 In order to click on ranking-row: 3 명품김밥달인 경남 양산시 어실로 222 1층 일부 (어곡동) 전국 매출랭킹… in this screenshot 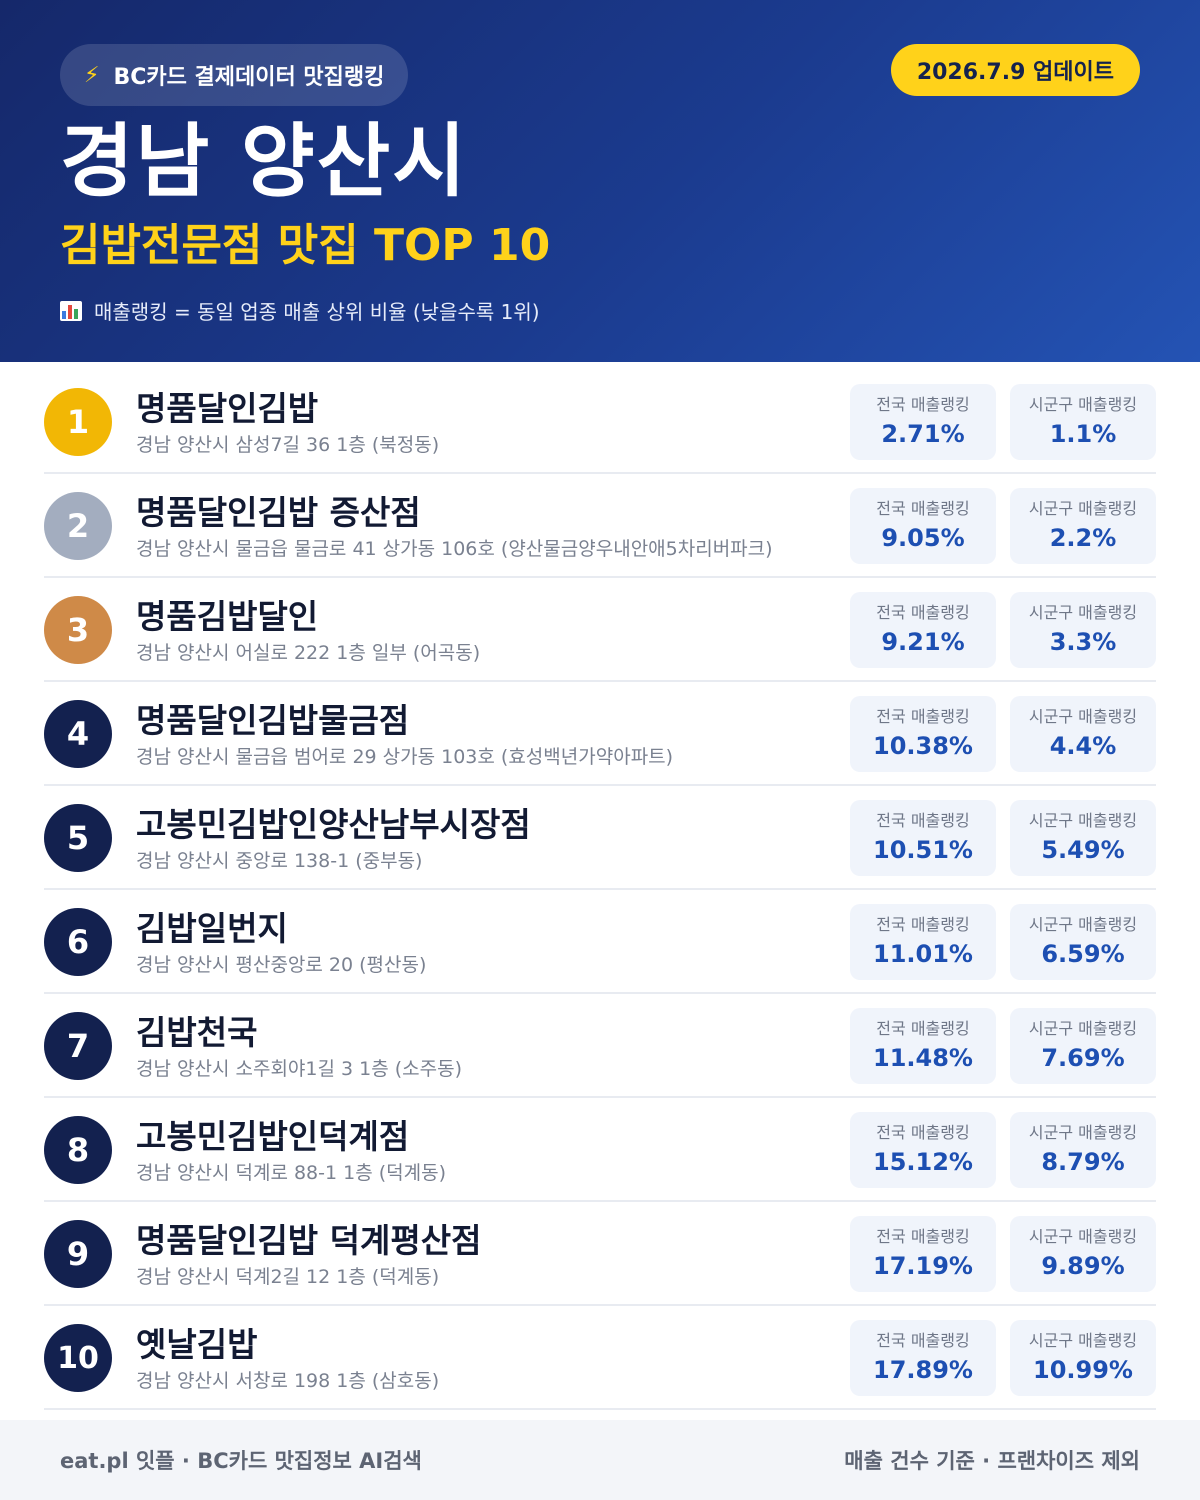, I will do `click(600, 630)`.